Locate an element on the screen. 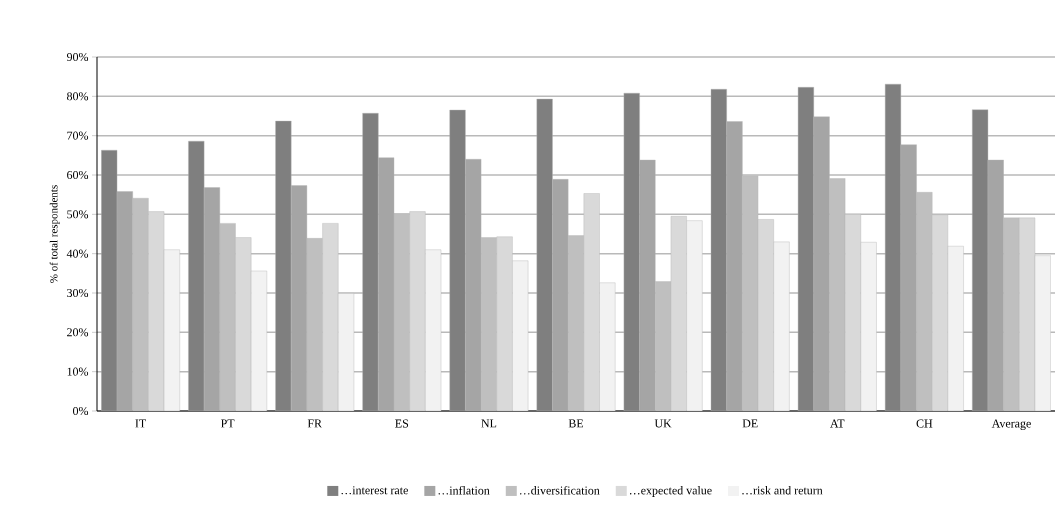 Image resolution: width=1057 pixels, height=513 pixels. x-tick-label: DE is located at coordinates (750, 423).